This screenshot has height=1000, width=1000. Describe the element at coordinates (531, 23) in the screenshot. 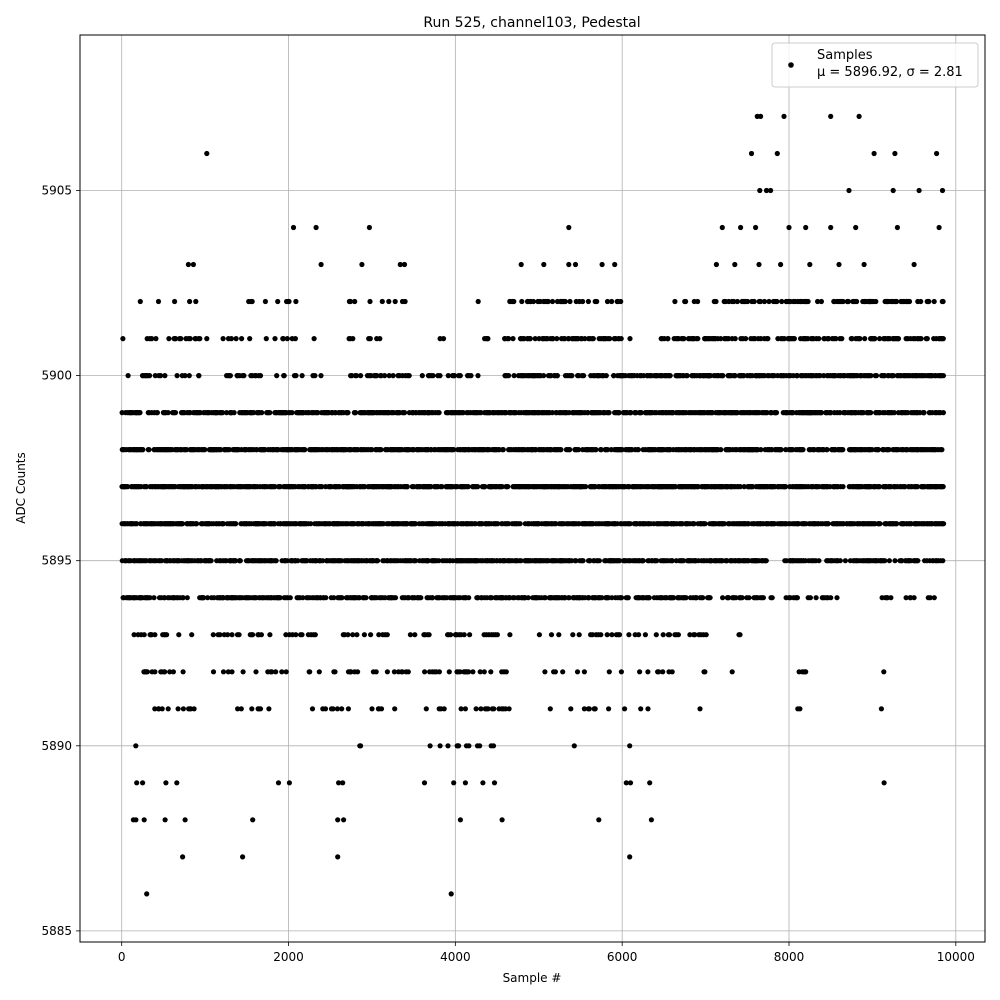

I see `chart-title: Run 525, channel103, Pedestal` at that location.